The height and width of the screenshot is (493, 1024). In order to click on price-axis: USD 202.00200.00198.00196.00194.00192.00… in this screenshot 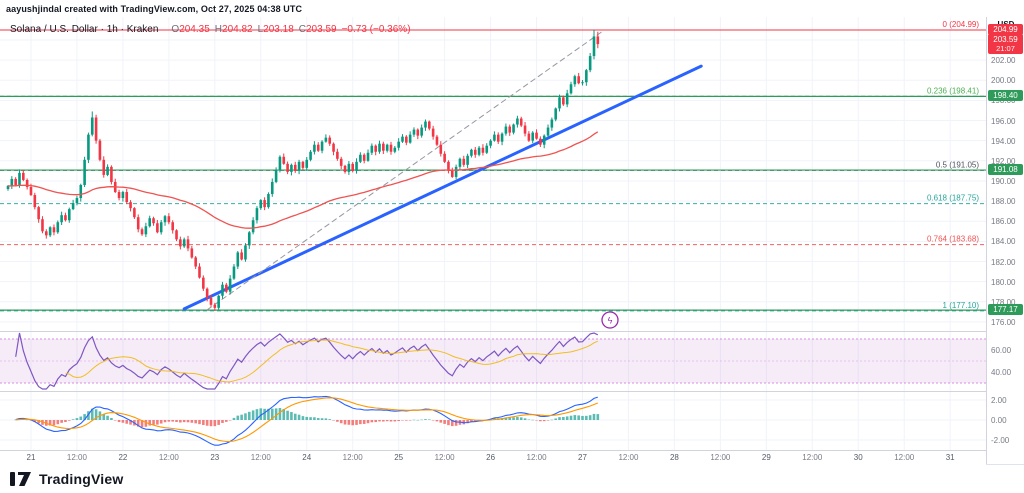, I will do `click(1005, 240)`.